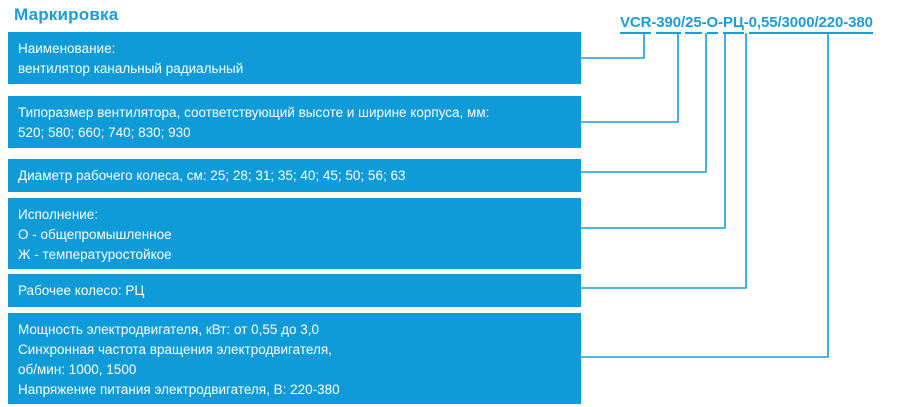  Describe the element at coordinates (693, 24) in the screenshot. I see `code-segment-impeller-diameter: 25` at that location.